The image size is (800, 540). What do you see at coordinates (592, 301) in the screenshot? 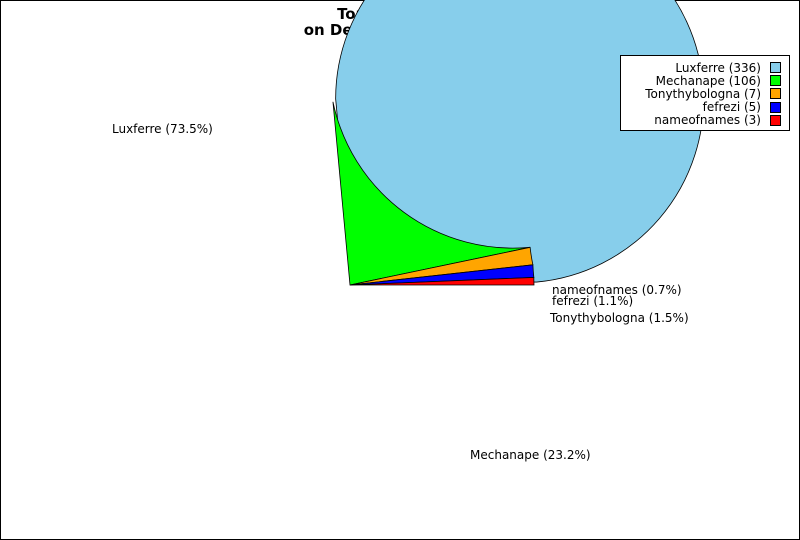
I see `slice-label-fefrezi: fefrezi (1.1%)` at bounding box center [592, 301].